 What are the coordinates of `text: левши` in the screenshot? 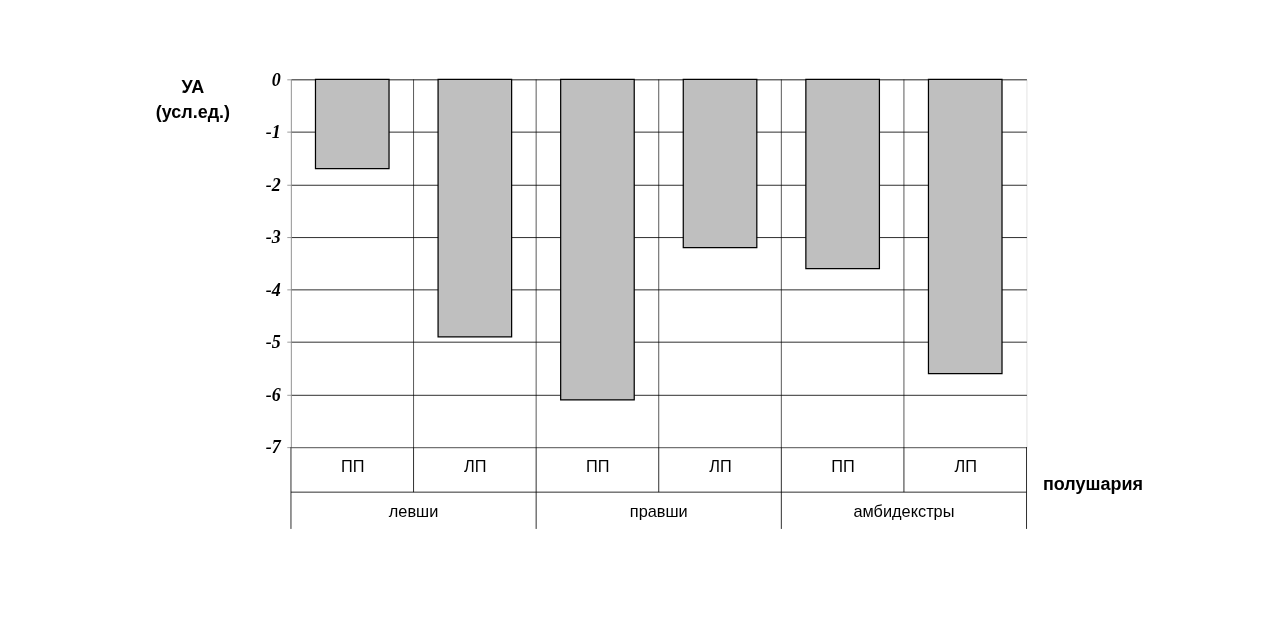 It's located at (413, 511).